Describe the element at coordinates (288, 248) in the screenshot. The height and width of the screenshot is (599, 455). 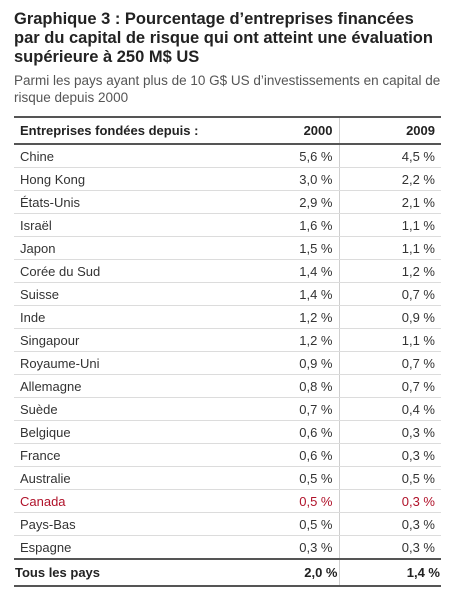
I see `row-2000-cell: 1,5 %` at that location.